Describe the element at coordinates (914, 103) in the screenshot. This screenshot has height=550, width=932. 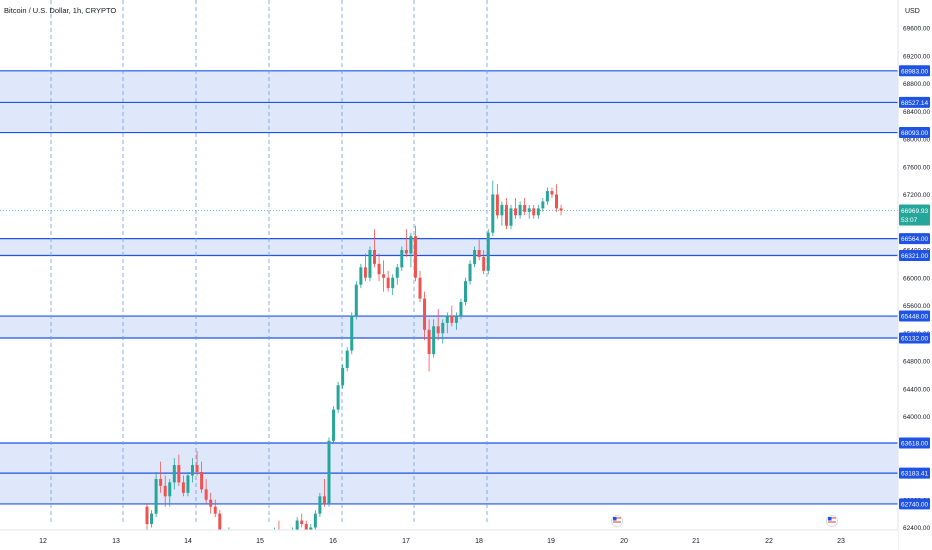
I see `zone-price-label: 68527.14` at that location.